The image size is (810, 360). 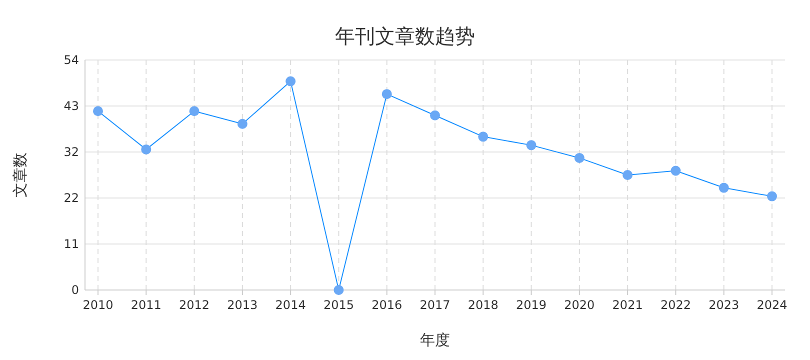 What do you see at coordinates (71, 106) in the screenshot?
I see `y-tick-label: 43` at bounding box center [71, 106].